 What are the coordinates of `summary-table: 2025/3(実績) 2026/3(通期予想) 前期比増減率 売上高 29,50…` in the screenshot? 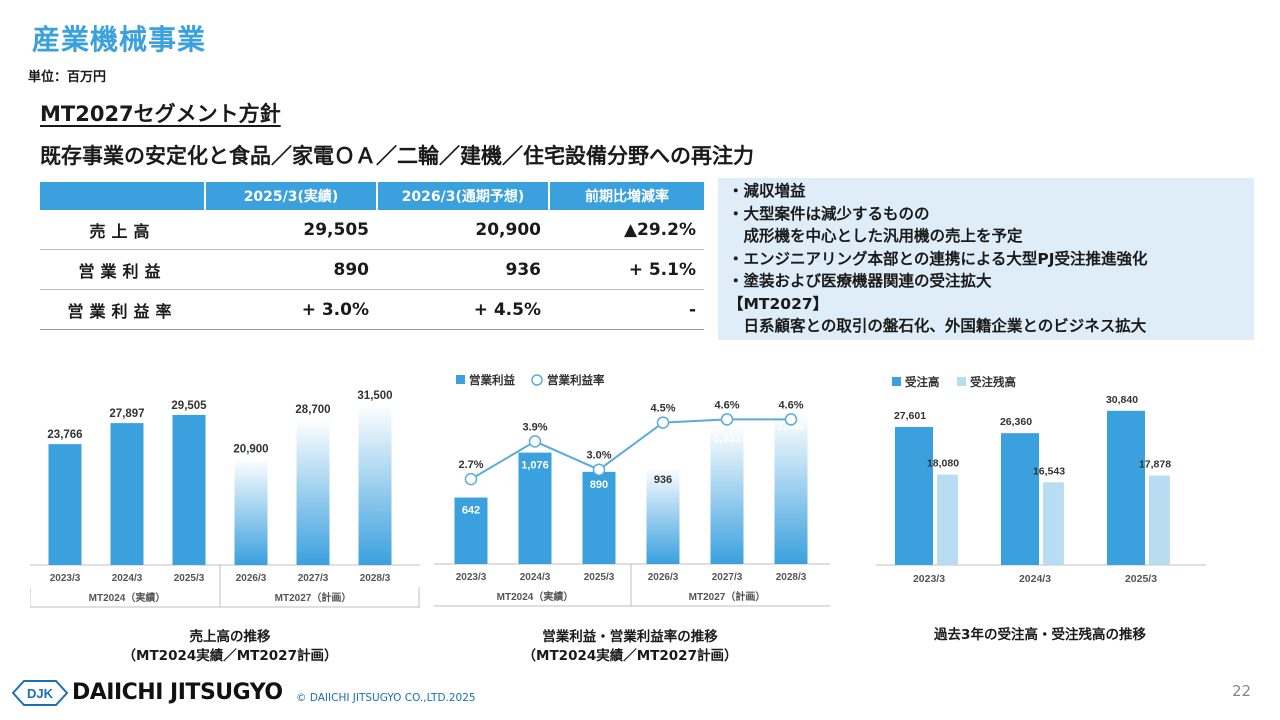 It's located at (372, 256).